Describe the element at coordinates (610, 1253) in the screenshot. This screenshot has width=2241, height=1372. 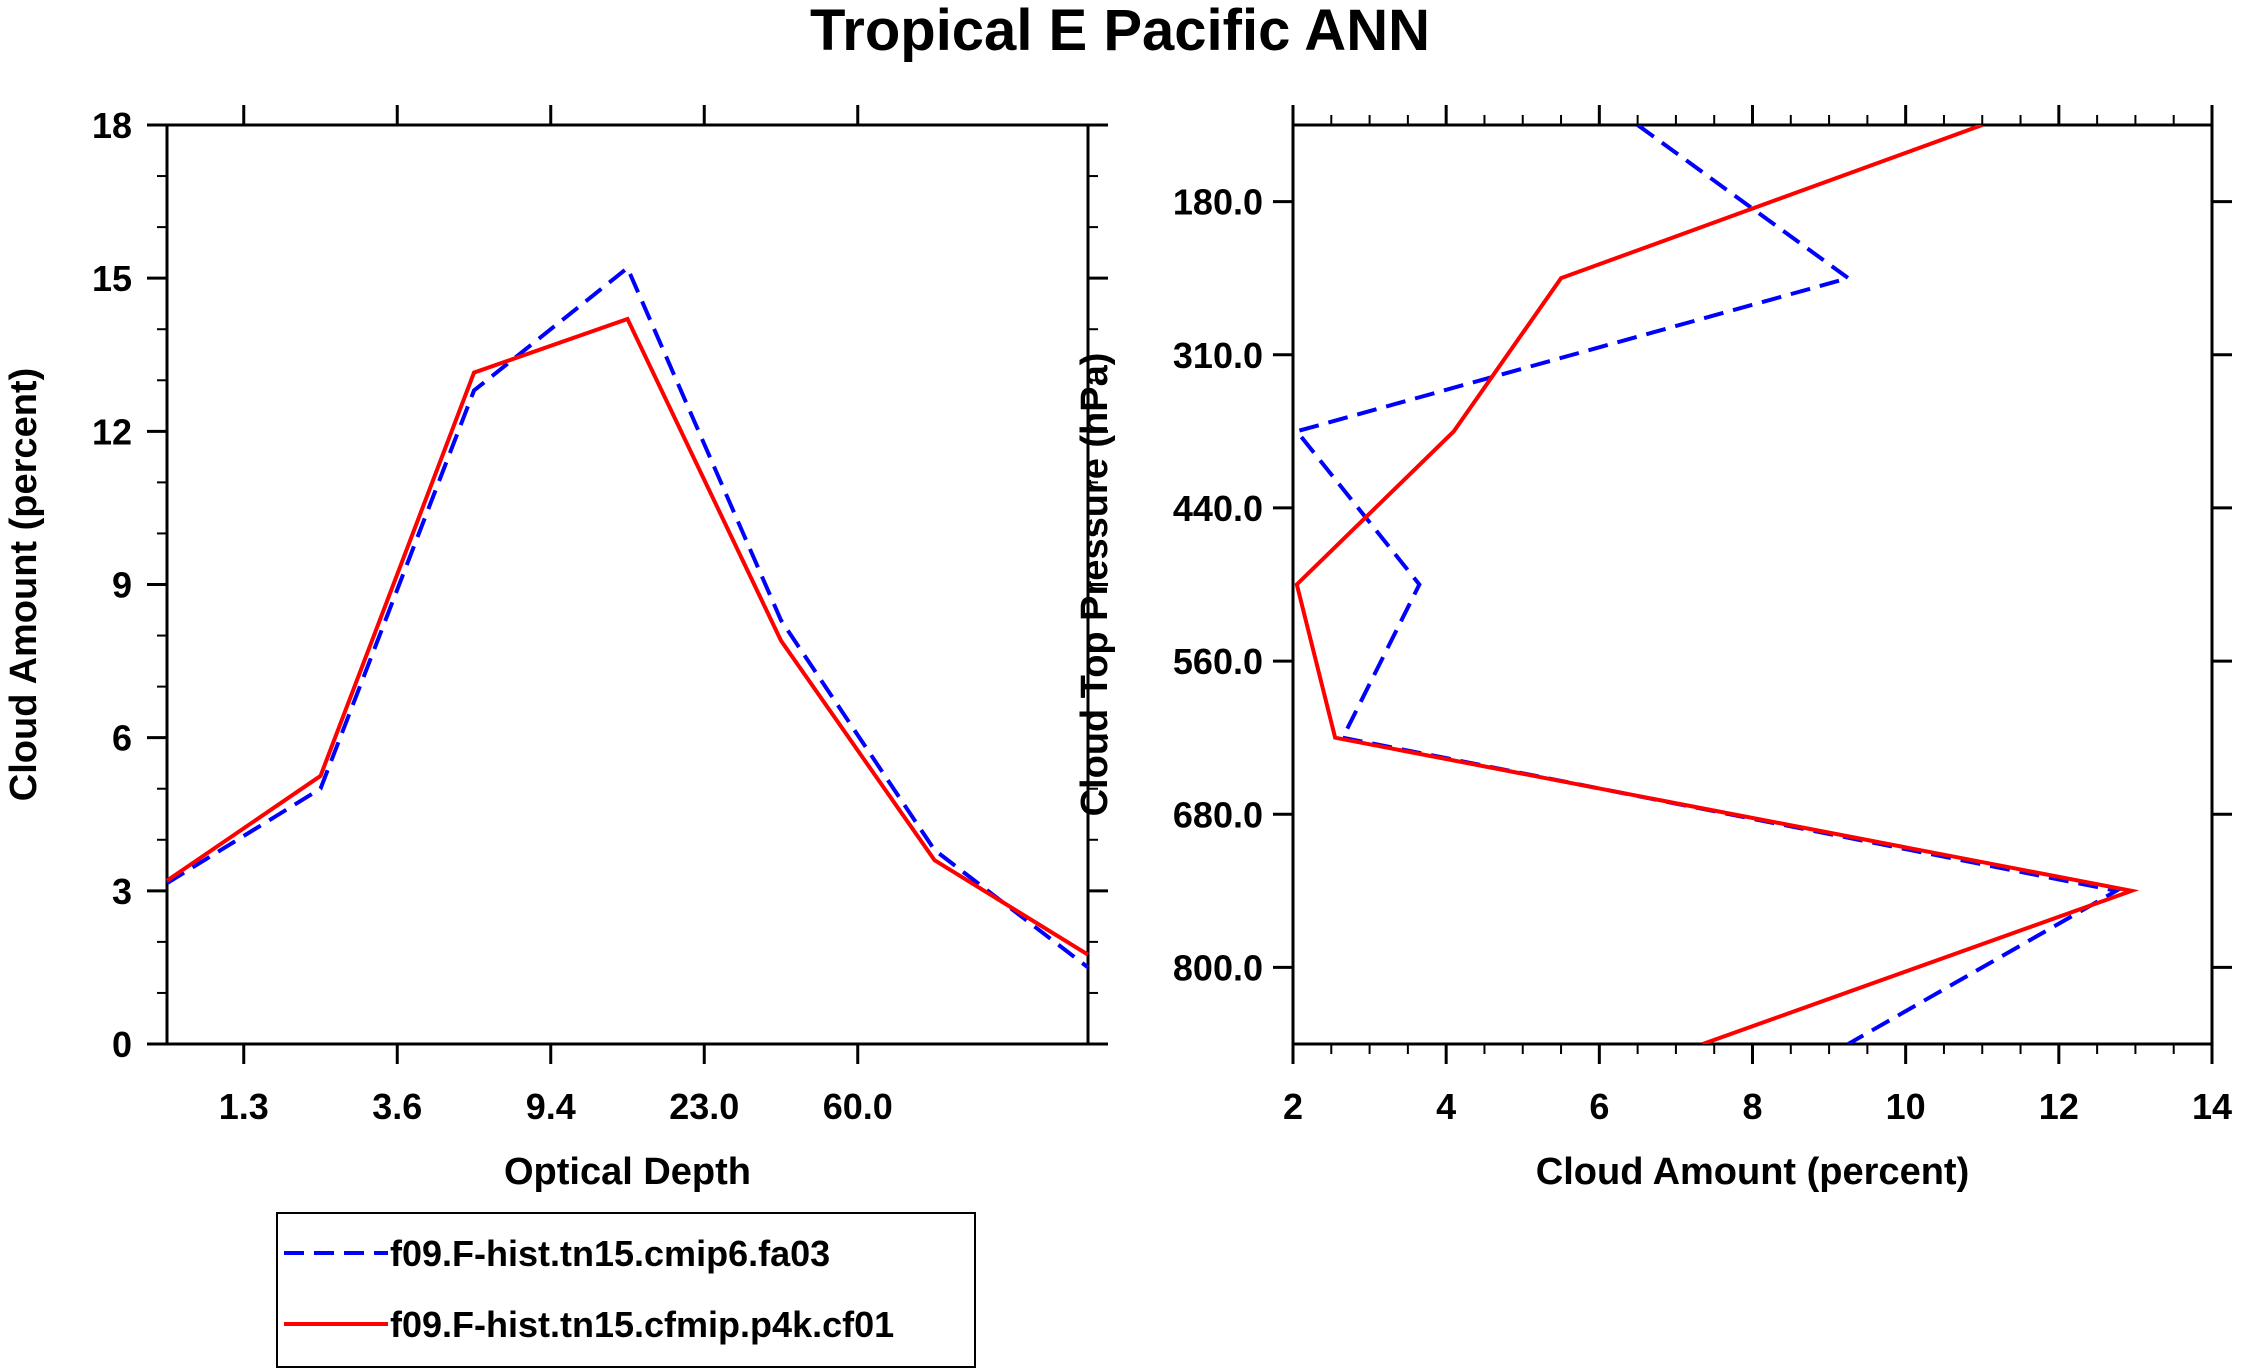
I see `legend-label-cmip6: f09.F-hist.tn15.cmip6.fa03` at that location.